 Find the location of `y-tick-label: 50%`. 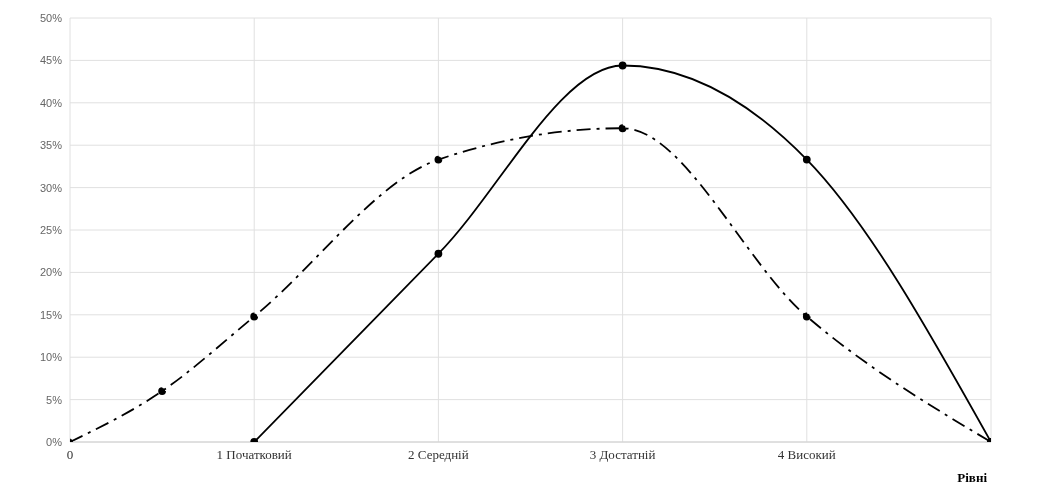

y-tick-label: 50% is located at coordinates (51, 17).